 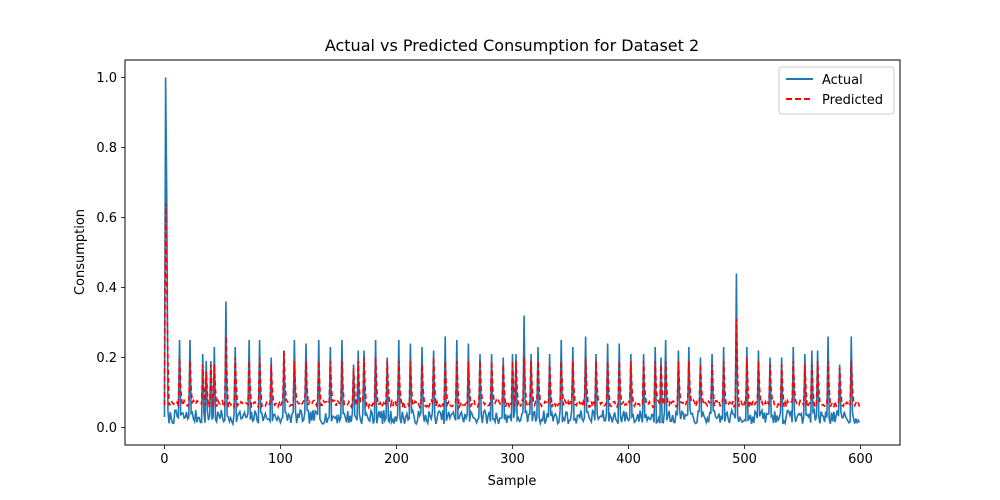 What do you see at coordinates (106, 428) in the screenshot?
I see `y-tick-label: 0.0` at bounding box center [106, 428].